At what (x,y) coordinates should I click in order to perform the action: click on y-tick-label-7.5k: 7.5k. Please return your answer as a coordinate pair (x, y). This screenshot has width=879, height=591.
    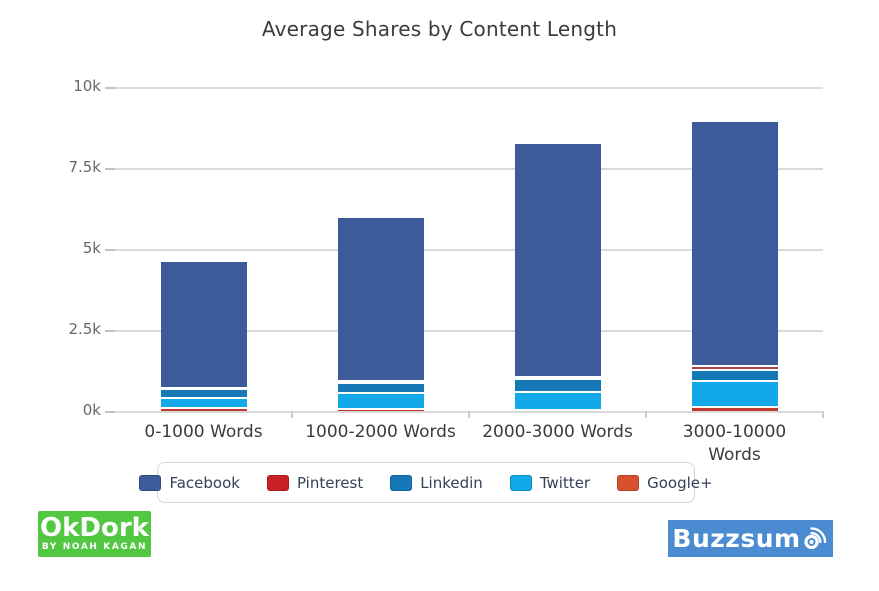
    Looking at the image, I should click on (84, 167).